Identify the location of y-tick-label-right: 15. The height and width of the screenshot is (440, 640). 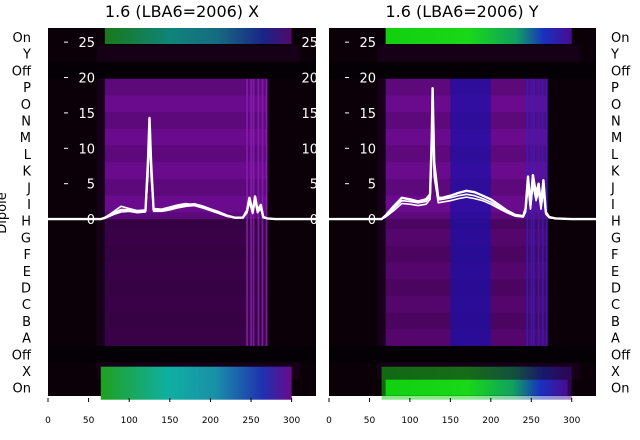
(309, 114).